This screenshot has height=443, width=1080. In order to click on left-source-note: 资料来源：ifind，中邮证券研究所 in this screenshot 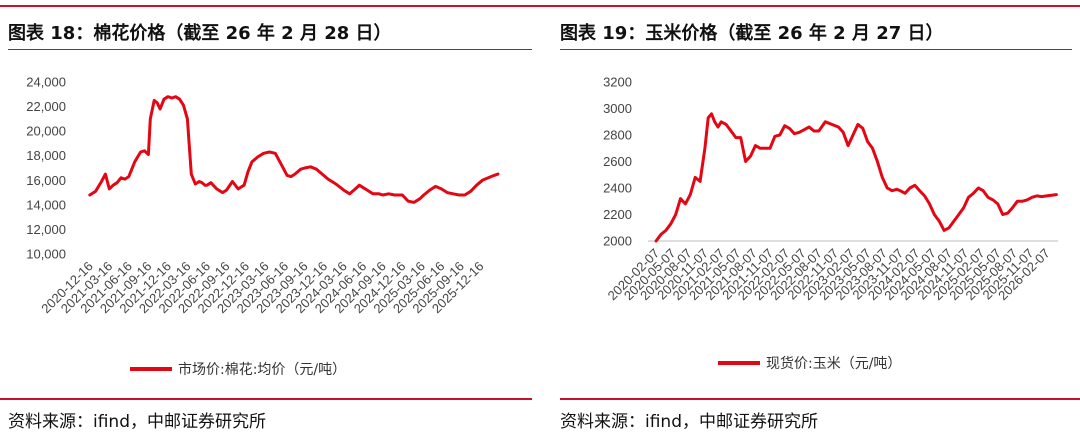, I will do `click(137, 422)`.